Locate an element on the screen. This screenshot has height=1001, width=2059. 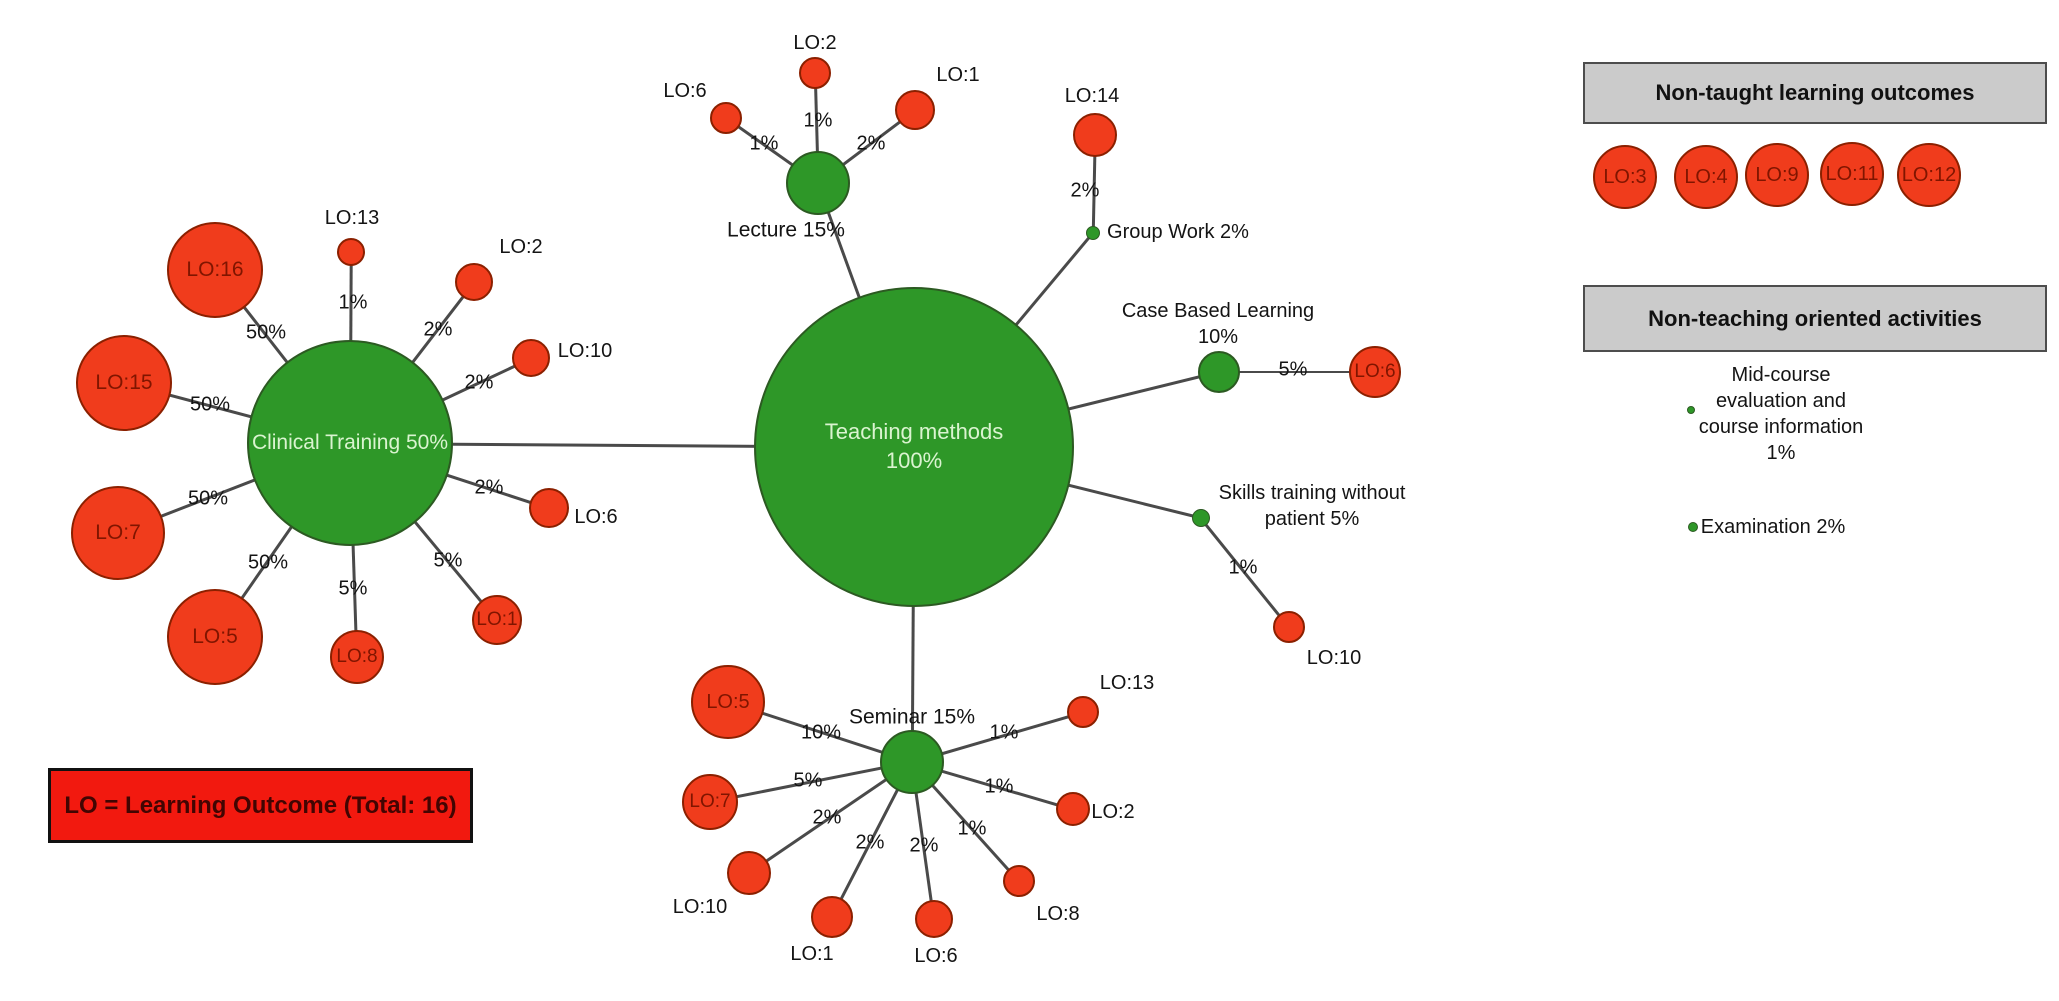
node-group-work is located at coordinates (1093, 233).